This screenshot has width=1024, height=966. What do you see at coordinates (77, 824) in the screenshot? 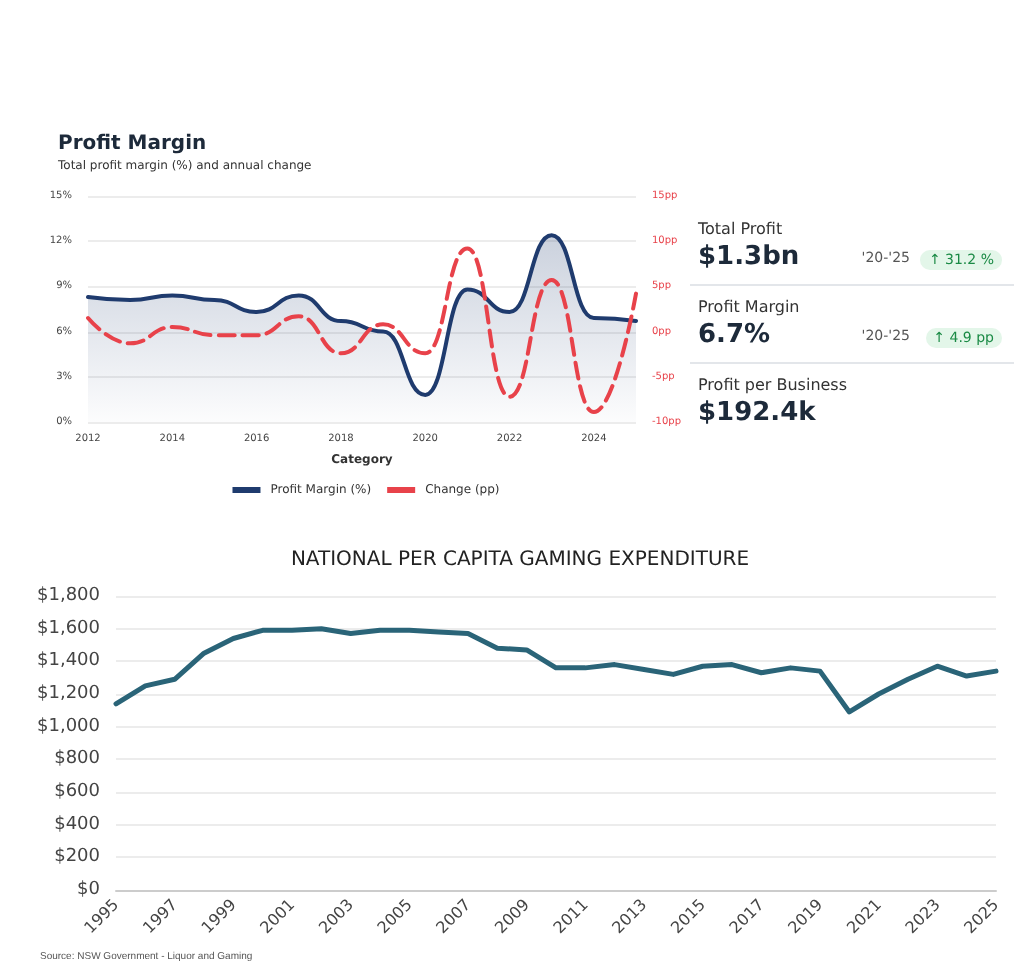
I see `y-tick-label: $400` at bounding box center [77, 824].